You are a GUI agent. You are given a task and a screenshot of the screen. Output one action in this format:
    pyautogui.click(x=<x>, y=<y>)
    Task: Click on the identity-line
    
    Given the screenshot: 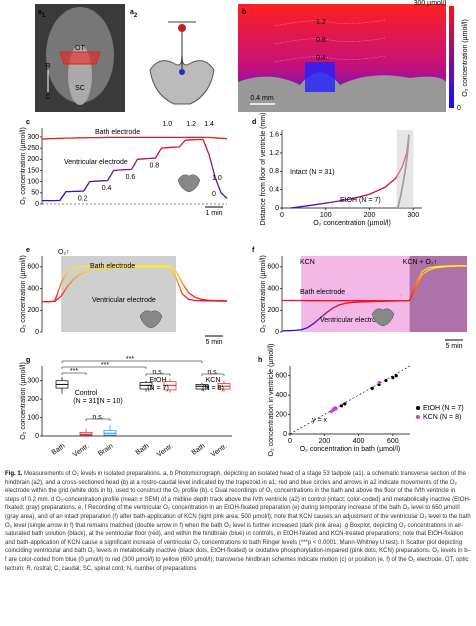 What is the action you would take?
    pyautogui.click(x=350, y=400)
    